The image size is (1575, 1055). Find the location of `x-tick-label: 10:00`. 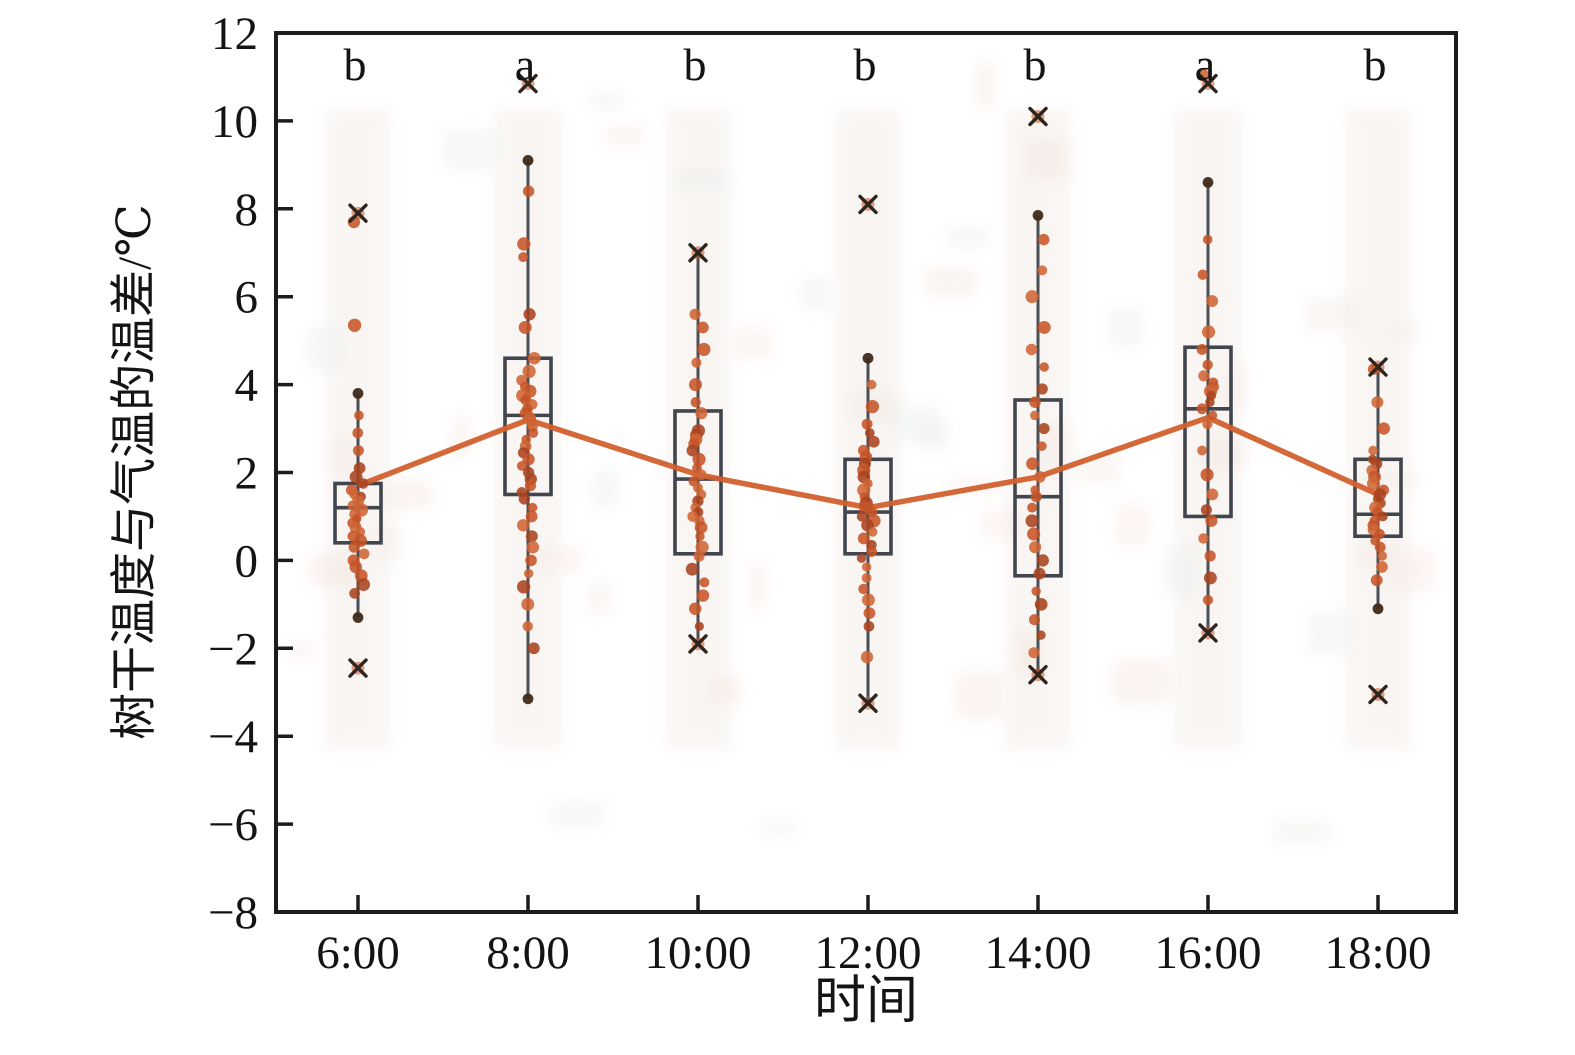

x-tick-label: 10:00 is located at coordinates (697, 953).